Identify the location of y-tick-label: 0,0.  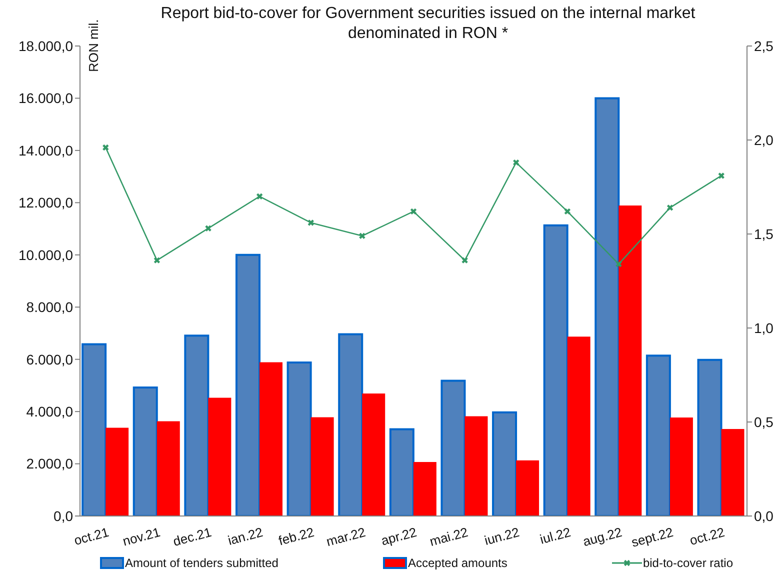
(64, 516).